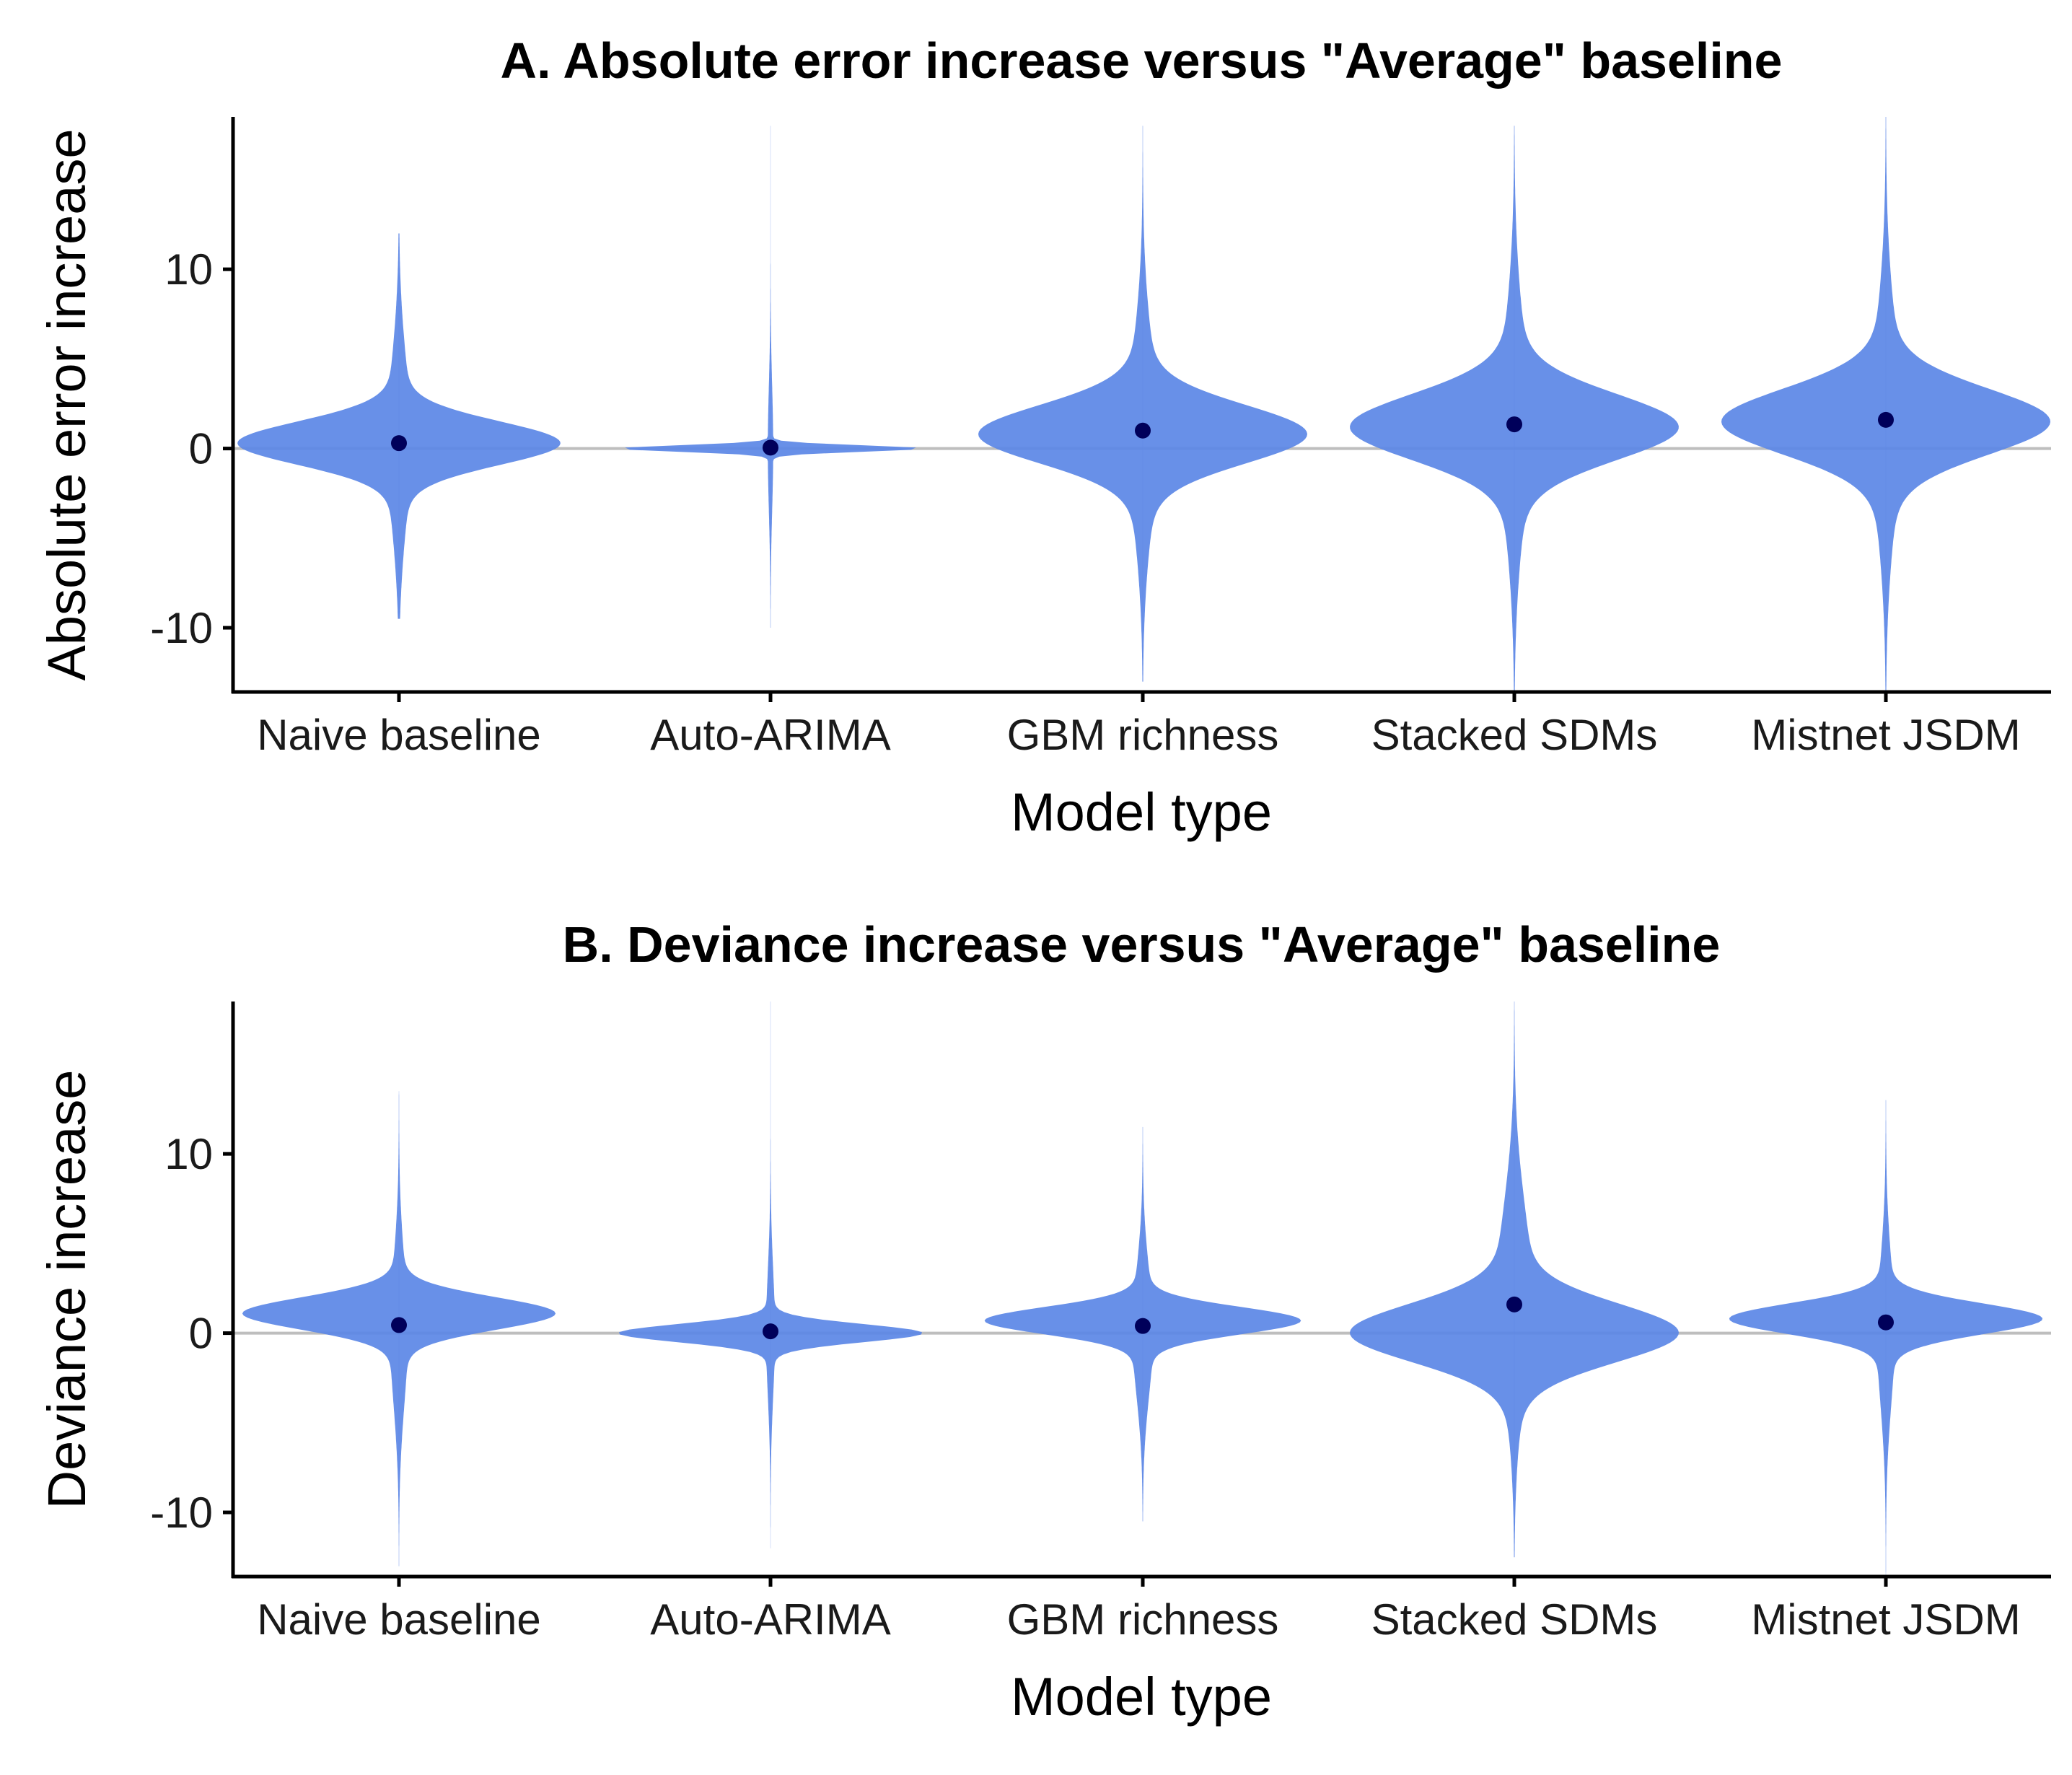  I want to click on panel-a-x-tick-label-auto-arima: Auto-ARIMA, so click(770, 735).